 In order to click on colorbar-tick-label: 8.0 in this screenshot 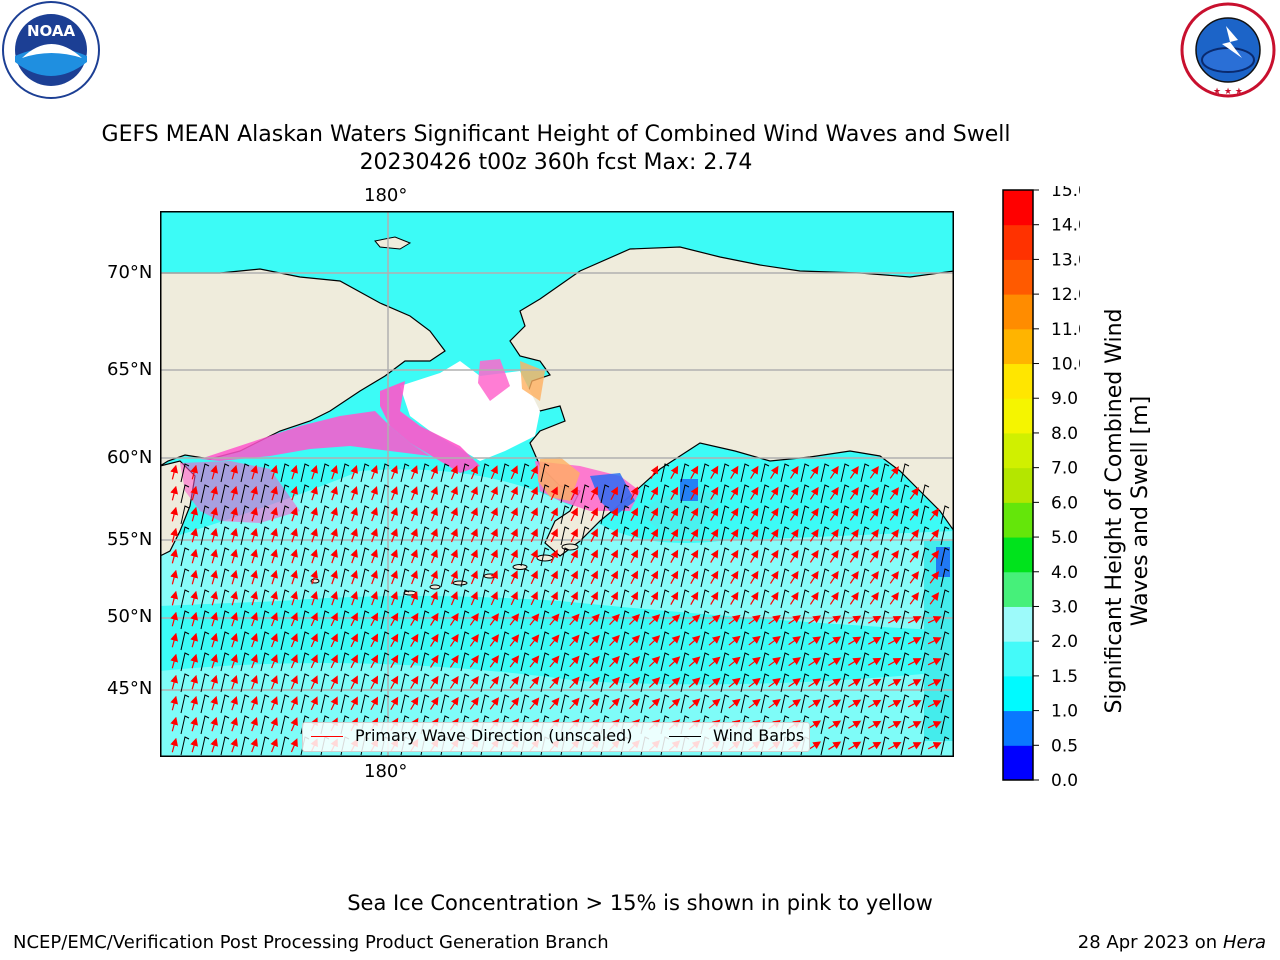, I will do `click(1064, 434)`.